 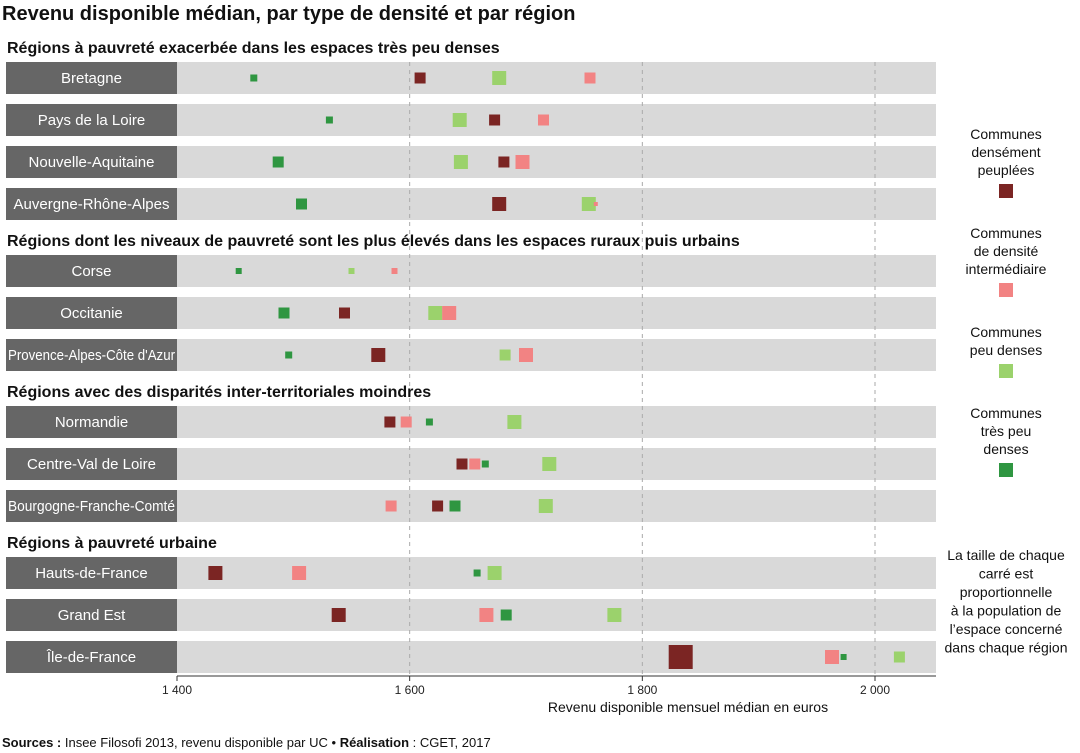 What do you see at coordinates (1006, 290) in the screenshot?
I see `legend-swatch-intermediaire` at bounding box center [1006, 290].